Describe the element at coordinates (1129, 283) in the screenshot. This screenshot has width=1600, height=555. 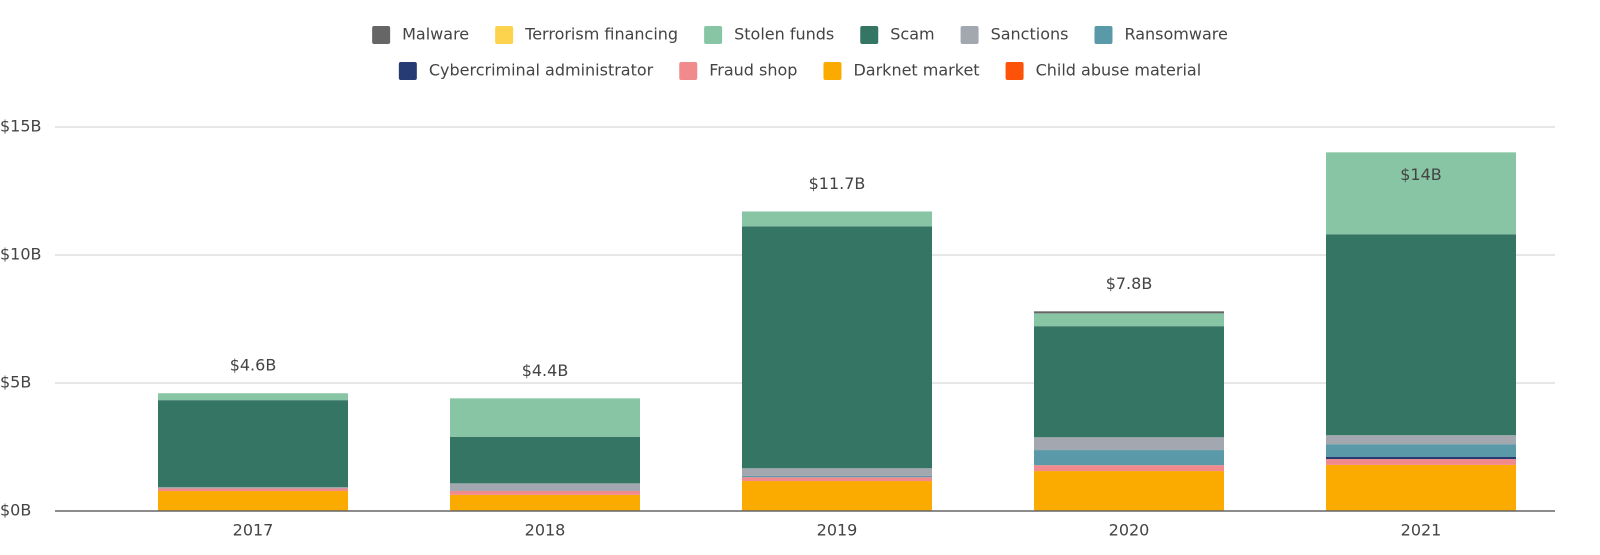
I see `total-label: $7.8B` at that location.